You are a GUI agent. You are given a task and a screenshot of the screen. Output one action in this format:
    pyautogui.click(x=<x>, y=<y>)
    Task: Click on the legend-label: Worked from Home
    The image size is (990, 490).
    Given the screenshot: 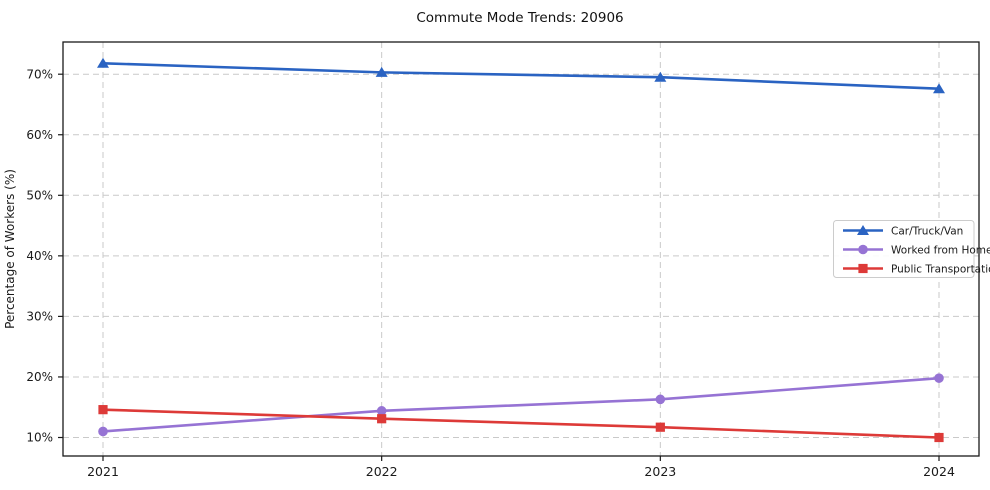 What is the action you would take?
    pyautogui.click(x=940, y=250)
    